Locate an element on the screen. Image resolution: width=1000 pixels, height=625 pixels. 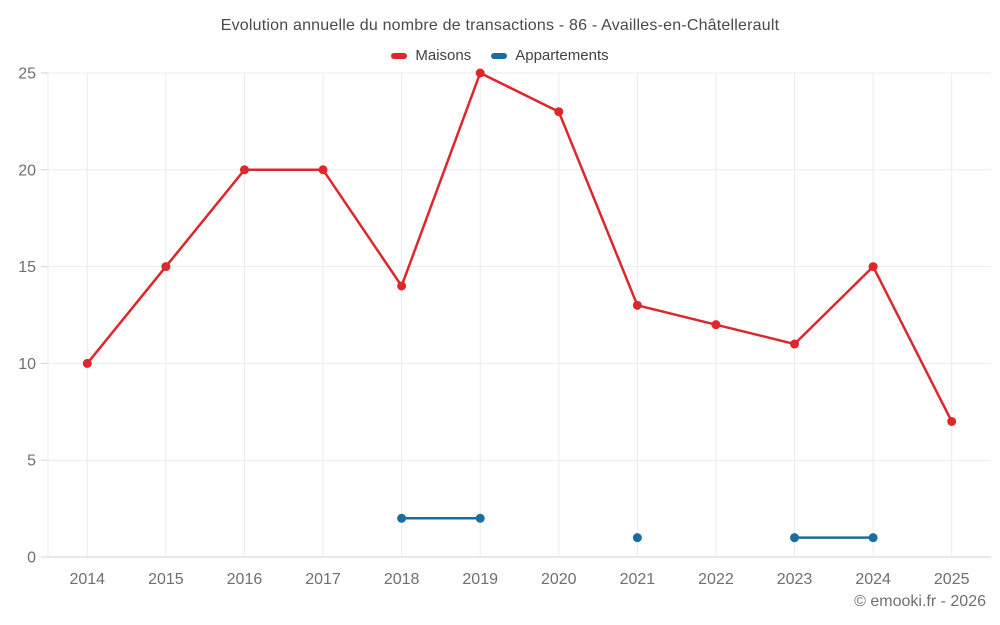
y-axis-tick-label: 25 is located at coordinates (27, 74).